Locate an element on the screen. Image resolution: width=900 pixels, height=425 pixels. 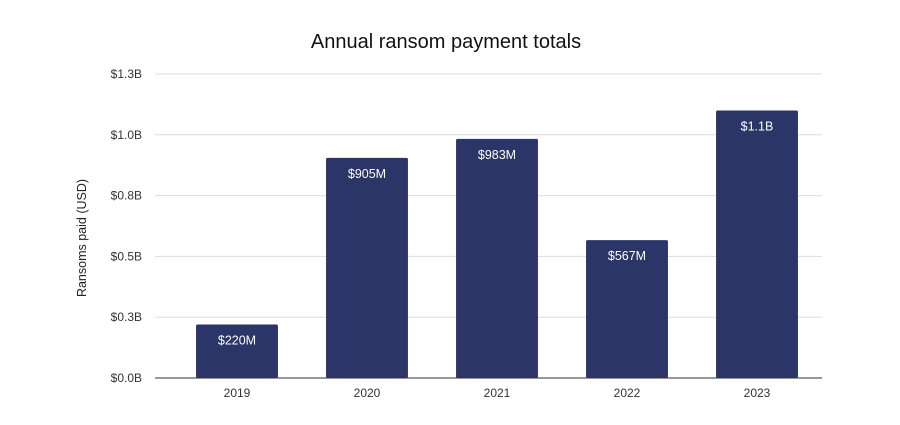
x-axis-tick-labels: 2019 2020 2021 2022 2023 is located at coordinates (497, 393).